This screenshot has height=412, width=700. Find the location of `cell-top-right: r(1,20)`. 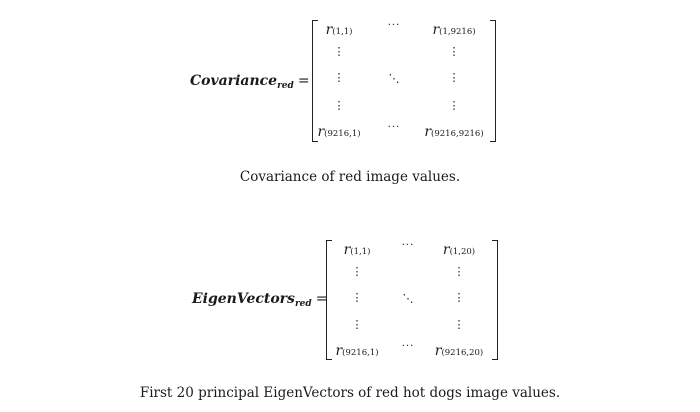

cell-top-right: r(1,20) is located at coordinates (459, 250).